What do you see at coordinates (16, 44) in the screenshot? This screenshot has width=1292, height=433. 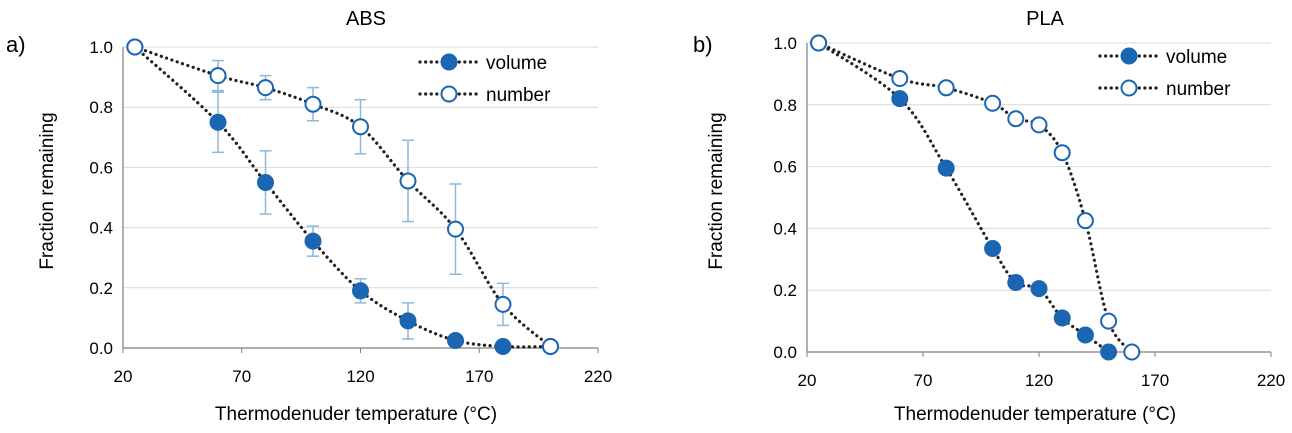 I see `panel-label: a)` at bounding box center [16, 44].